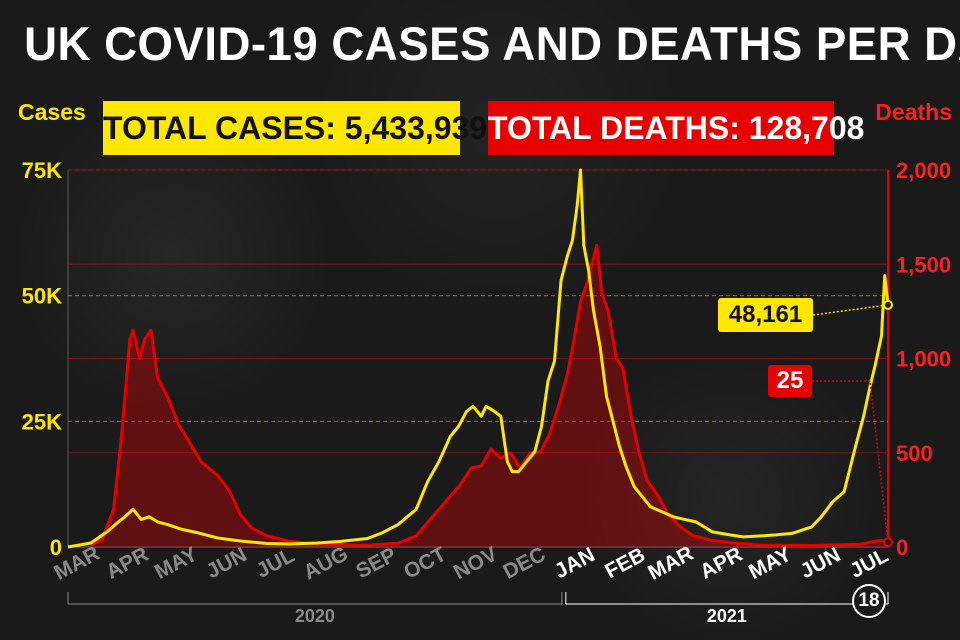 This screenshot has height=640, width=960. Describe the element at coordinates (914, 453) in the screenshot. I see `right-tick-label: 500` at that location.